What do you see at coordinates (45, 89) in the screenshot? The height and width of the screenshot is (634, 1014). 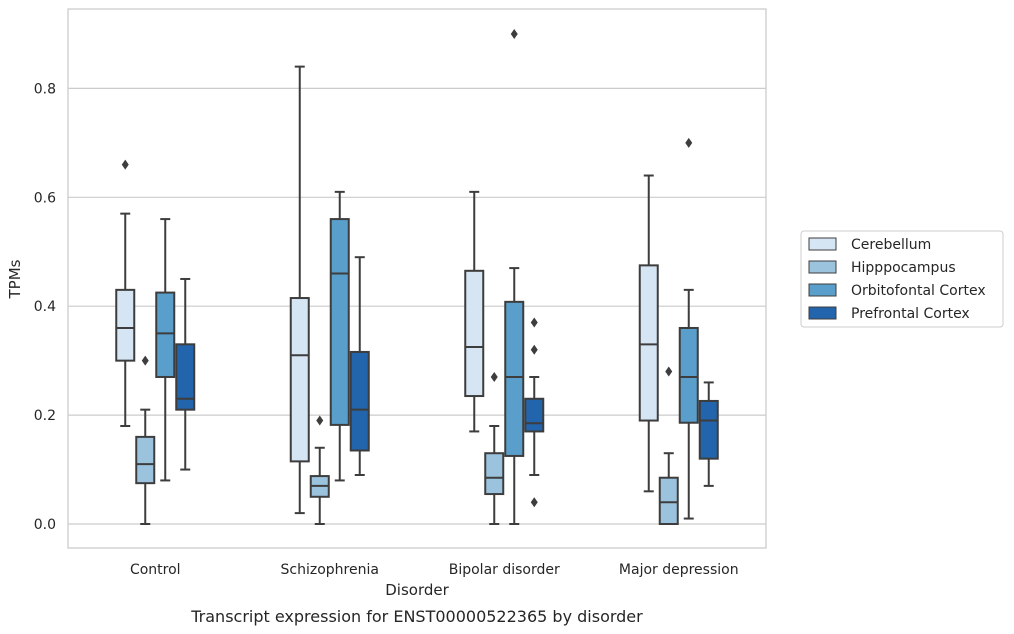 I see `y-tick-label: 0.8` at bounding box center [45, 89].